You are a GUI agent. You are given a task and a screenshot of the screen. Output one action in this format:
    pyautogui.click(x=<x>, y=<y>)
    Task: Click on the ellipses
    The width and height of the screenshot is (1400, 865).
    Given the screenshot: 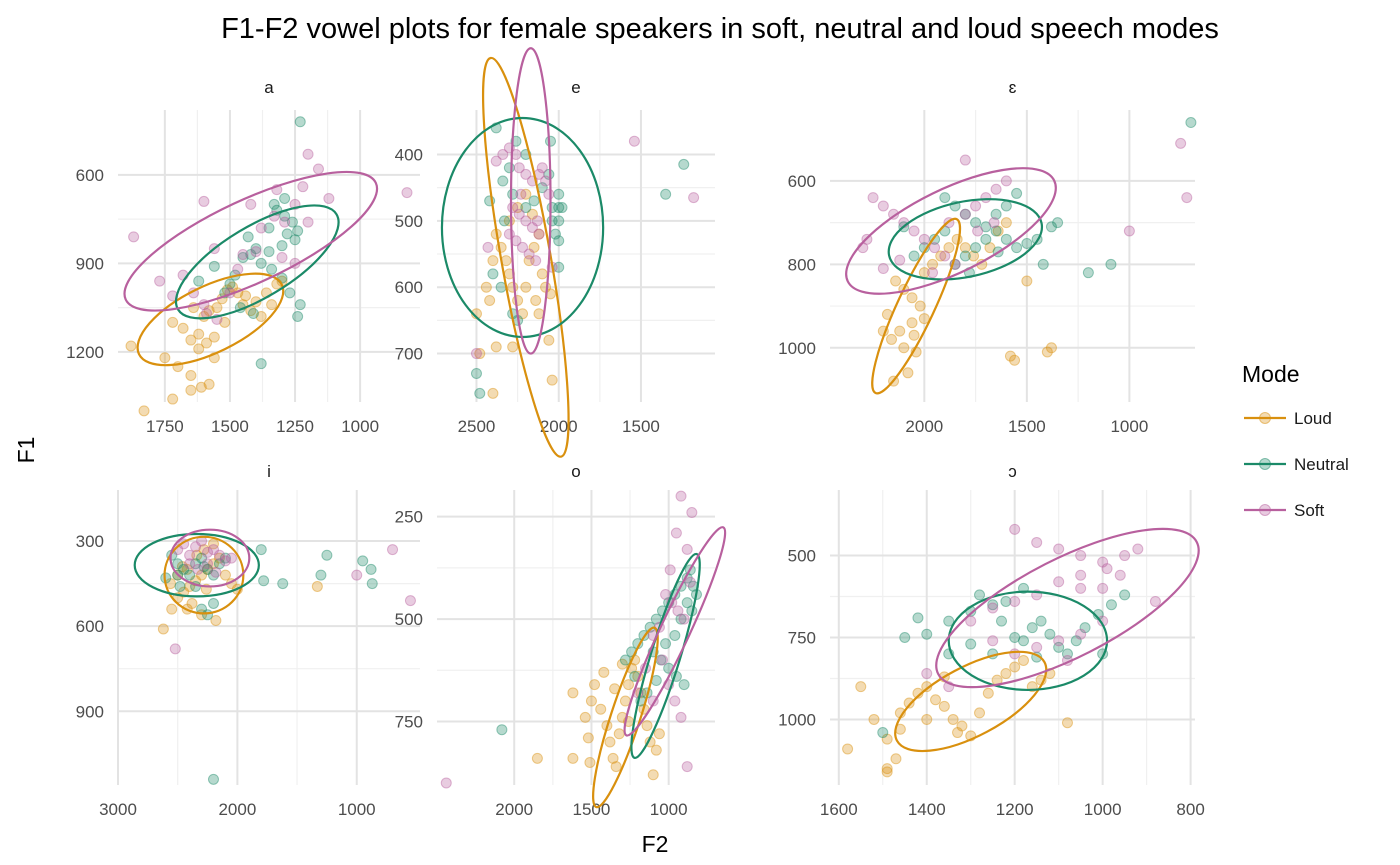 What is the action you would take?
    pyautogui.click(x=1047, y=640)
    